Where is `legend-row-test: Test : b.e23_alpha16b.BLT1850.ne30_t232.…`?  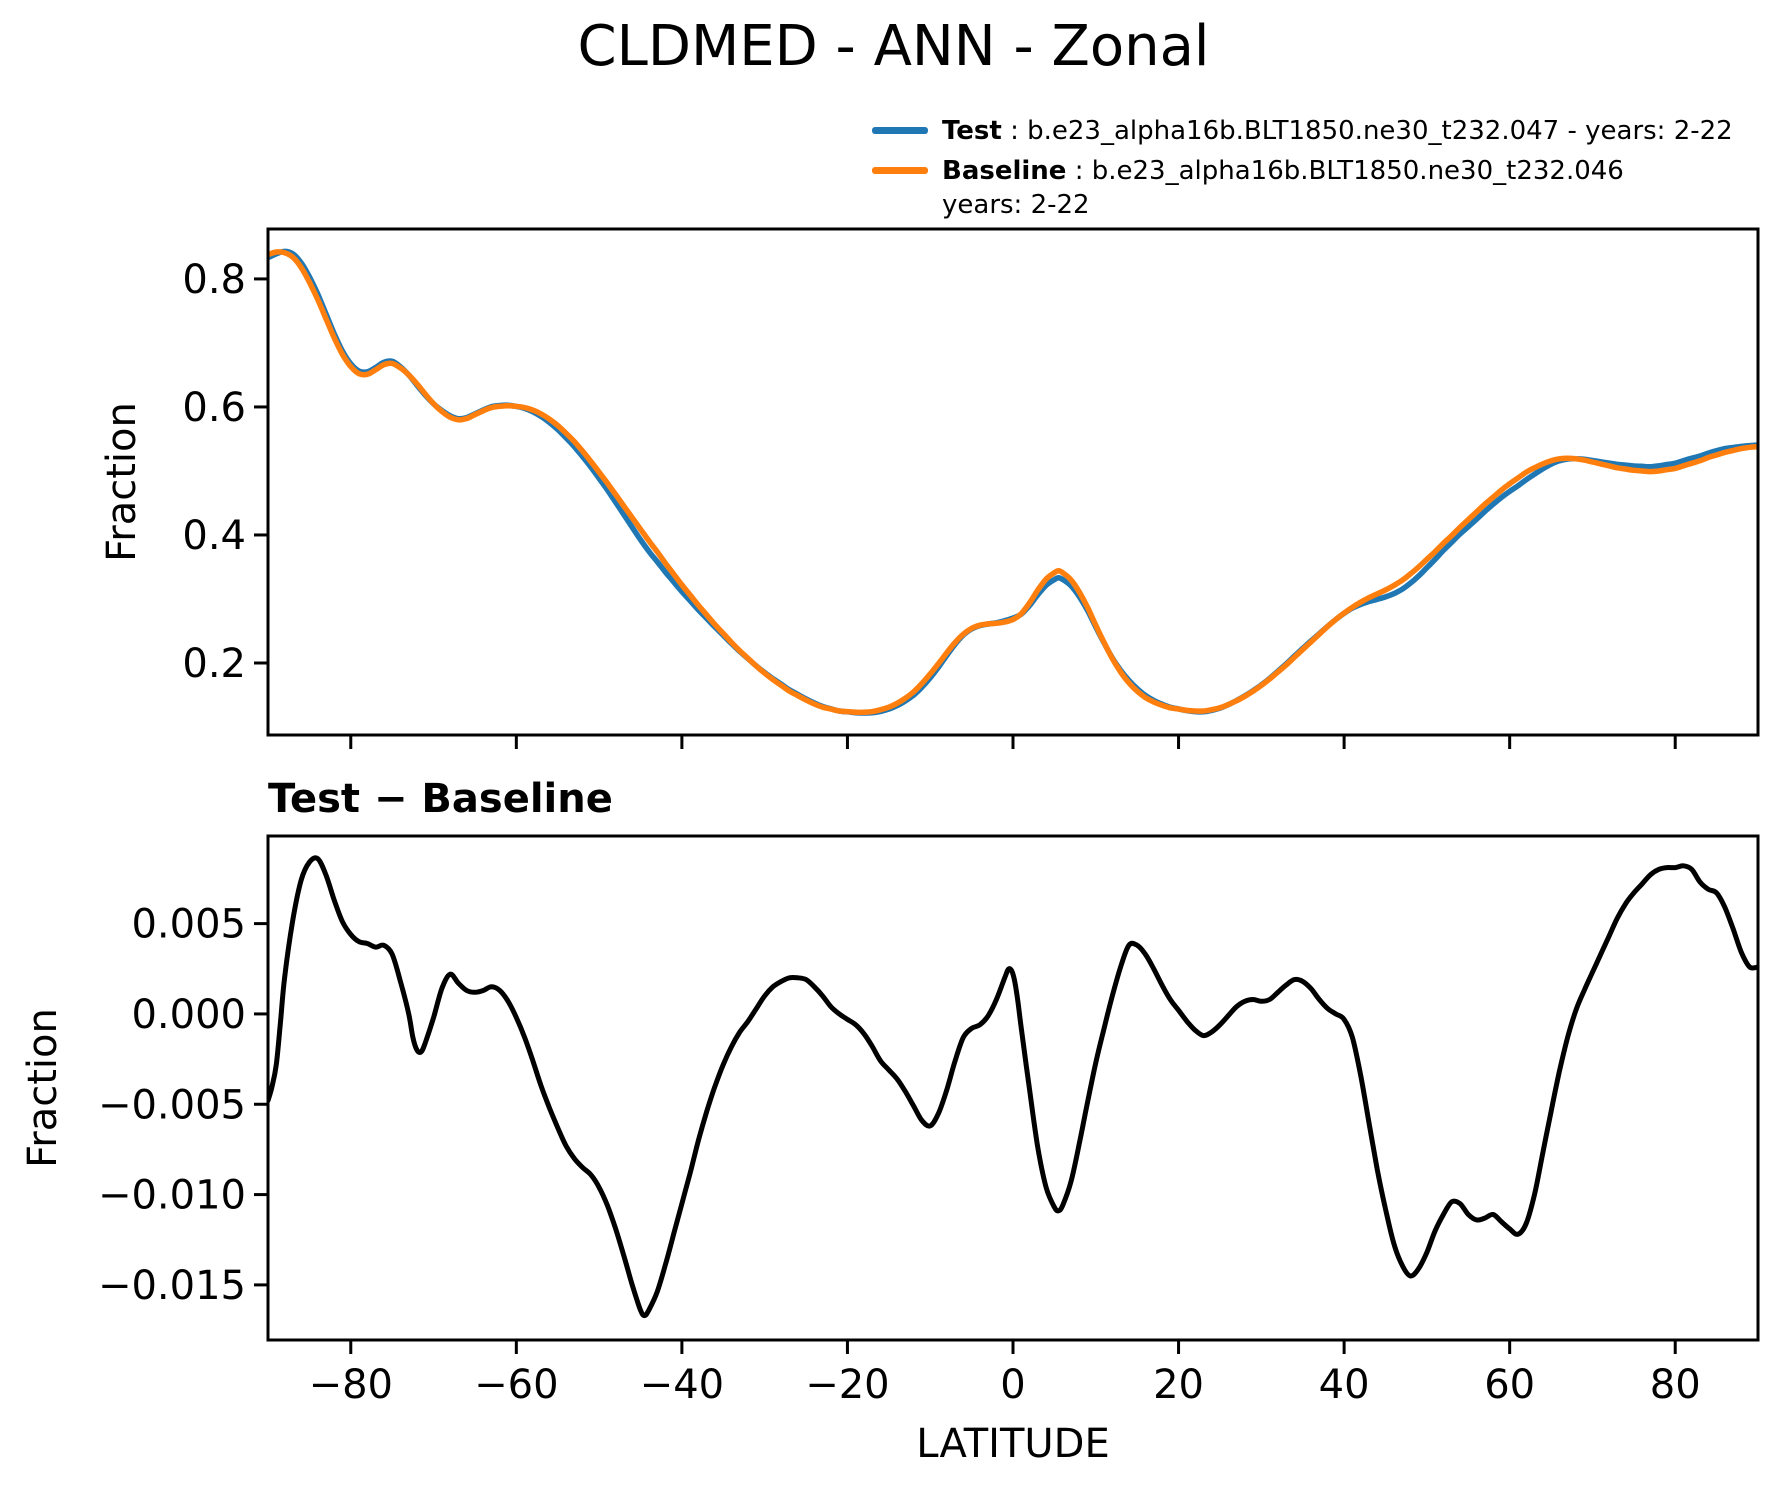
legend-row-test: Test : b.e23_alpha16b.BLT1850.ne30_t232.… is located at coordinates (1302, 131).